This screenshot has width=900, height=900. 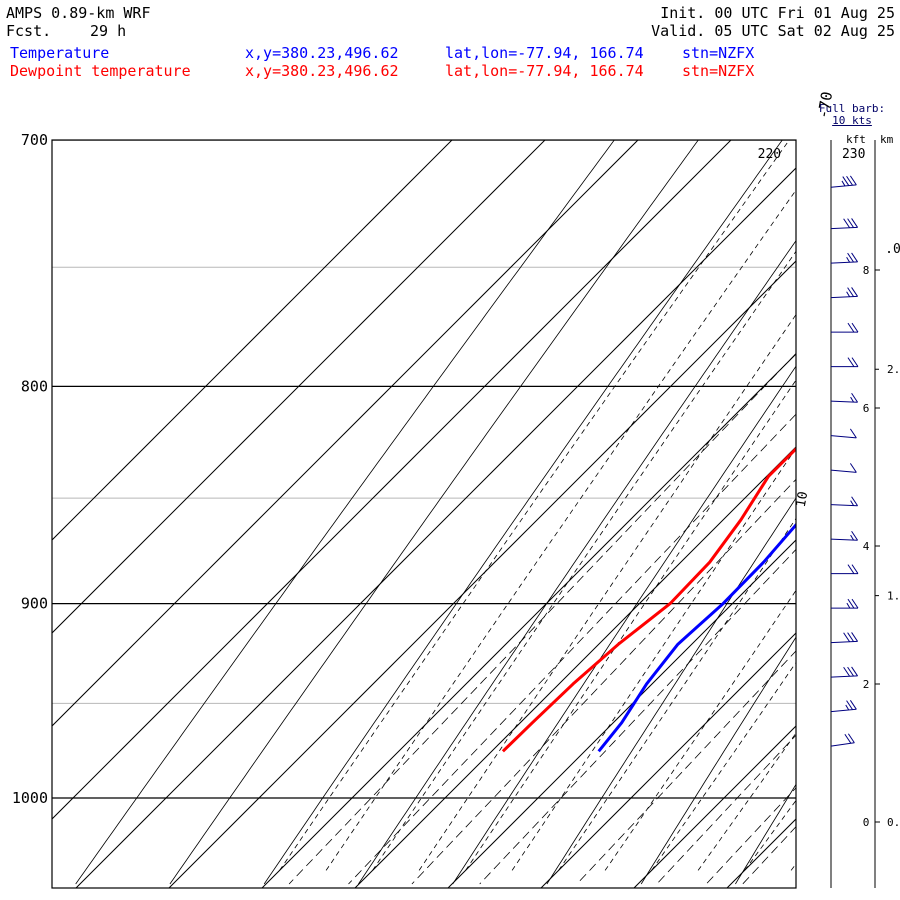 I want to click on temperature-profile-line, so click(x=696, y=637).